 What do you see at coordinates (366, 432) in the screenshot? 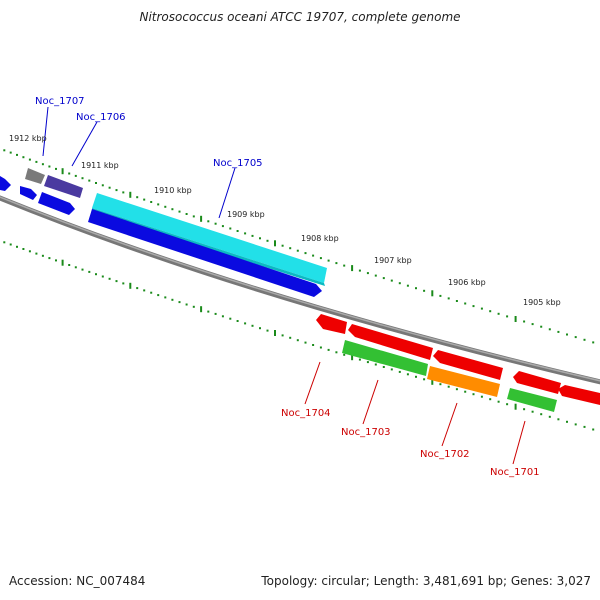
I see `gene-label-bottom: Noc_1703` at bounding box center [366, 432].